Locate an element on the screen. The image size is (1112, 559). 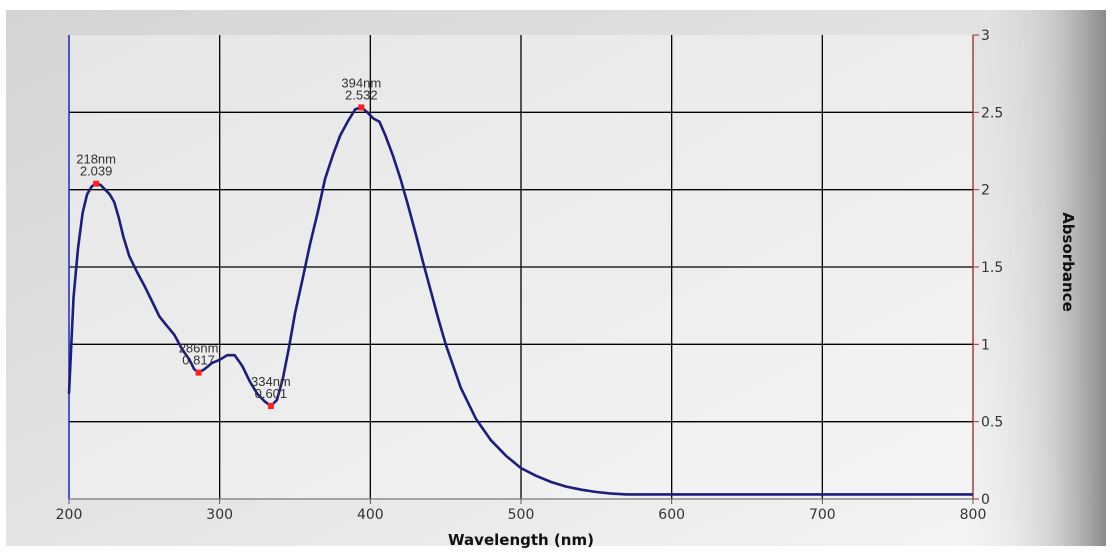
y-tick-labels: 0 0.5 1 1.5 2 2.5 3 is located at coordinates (992, 268).